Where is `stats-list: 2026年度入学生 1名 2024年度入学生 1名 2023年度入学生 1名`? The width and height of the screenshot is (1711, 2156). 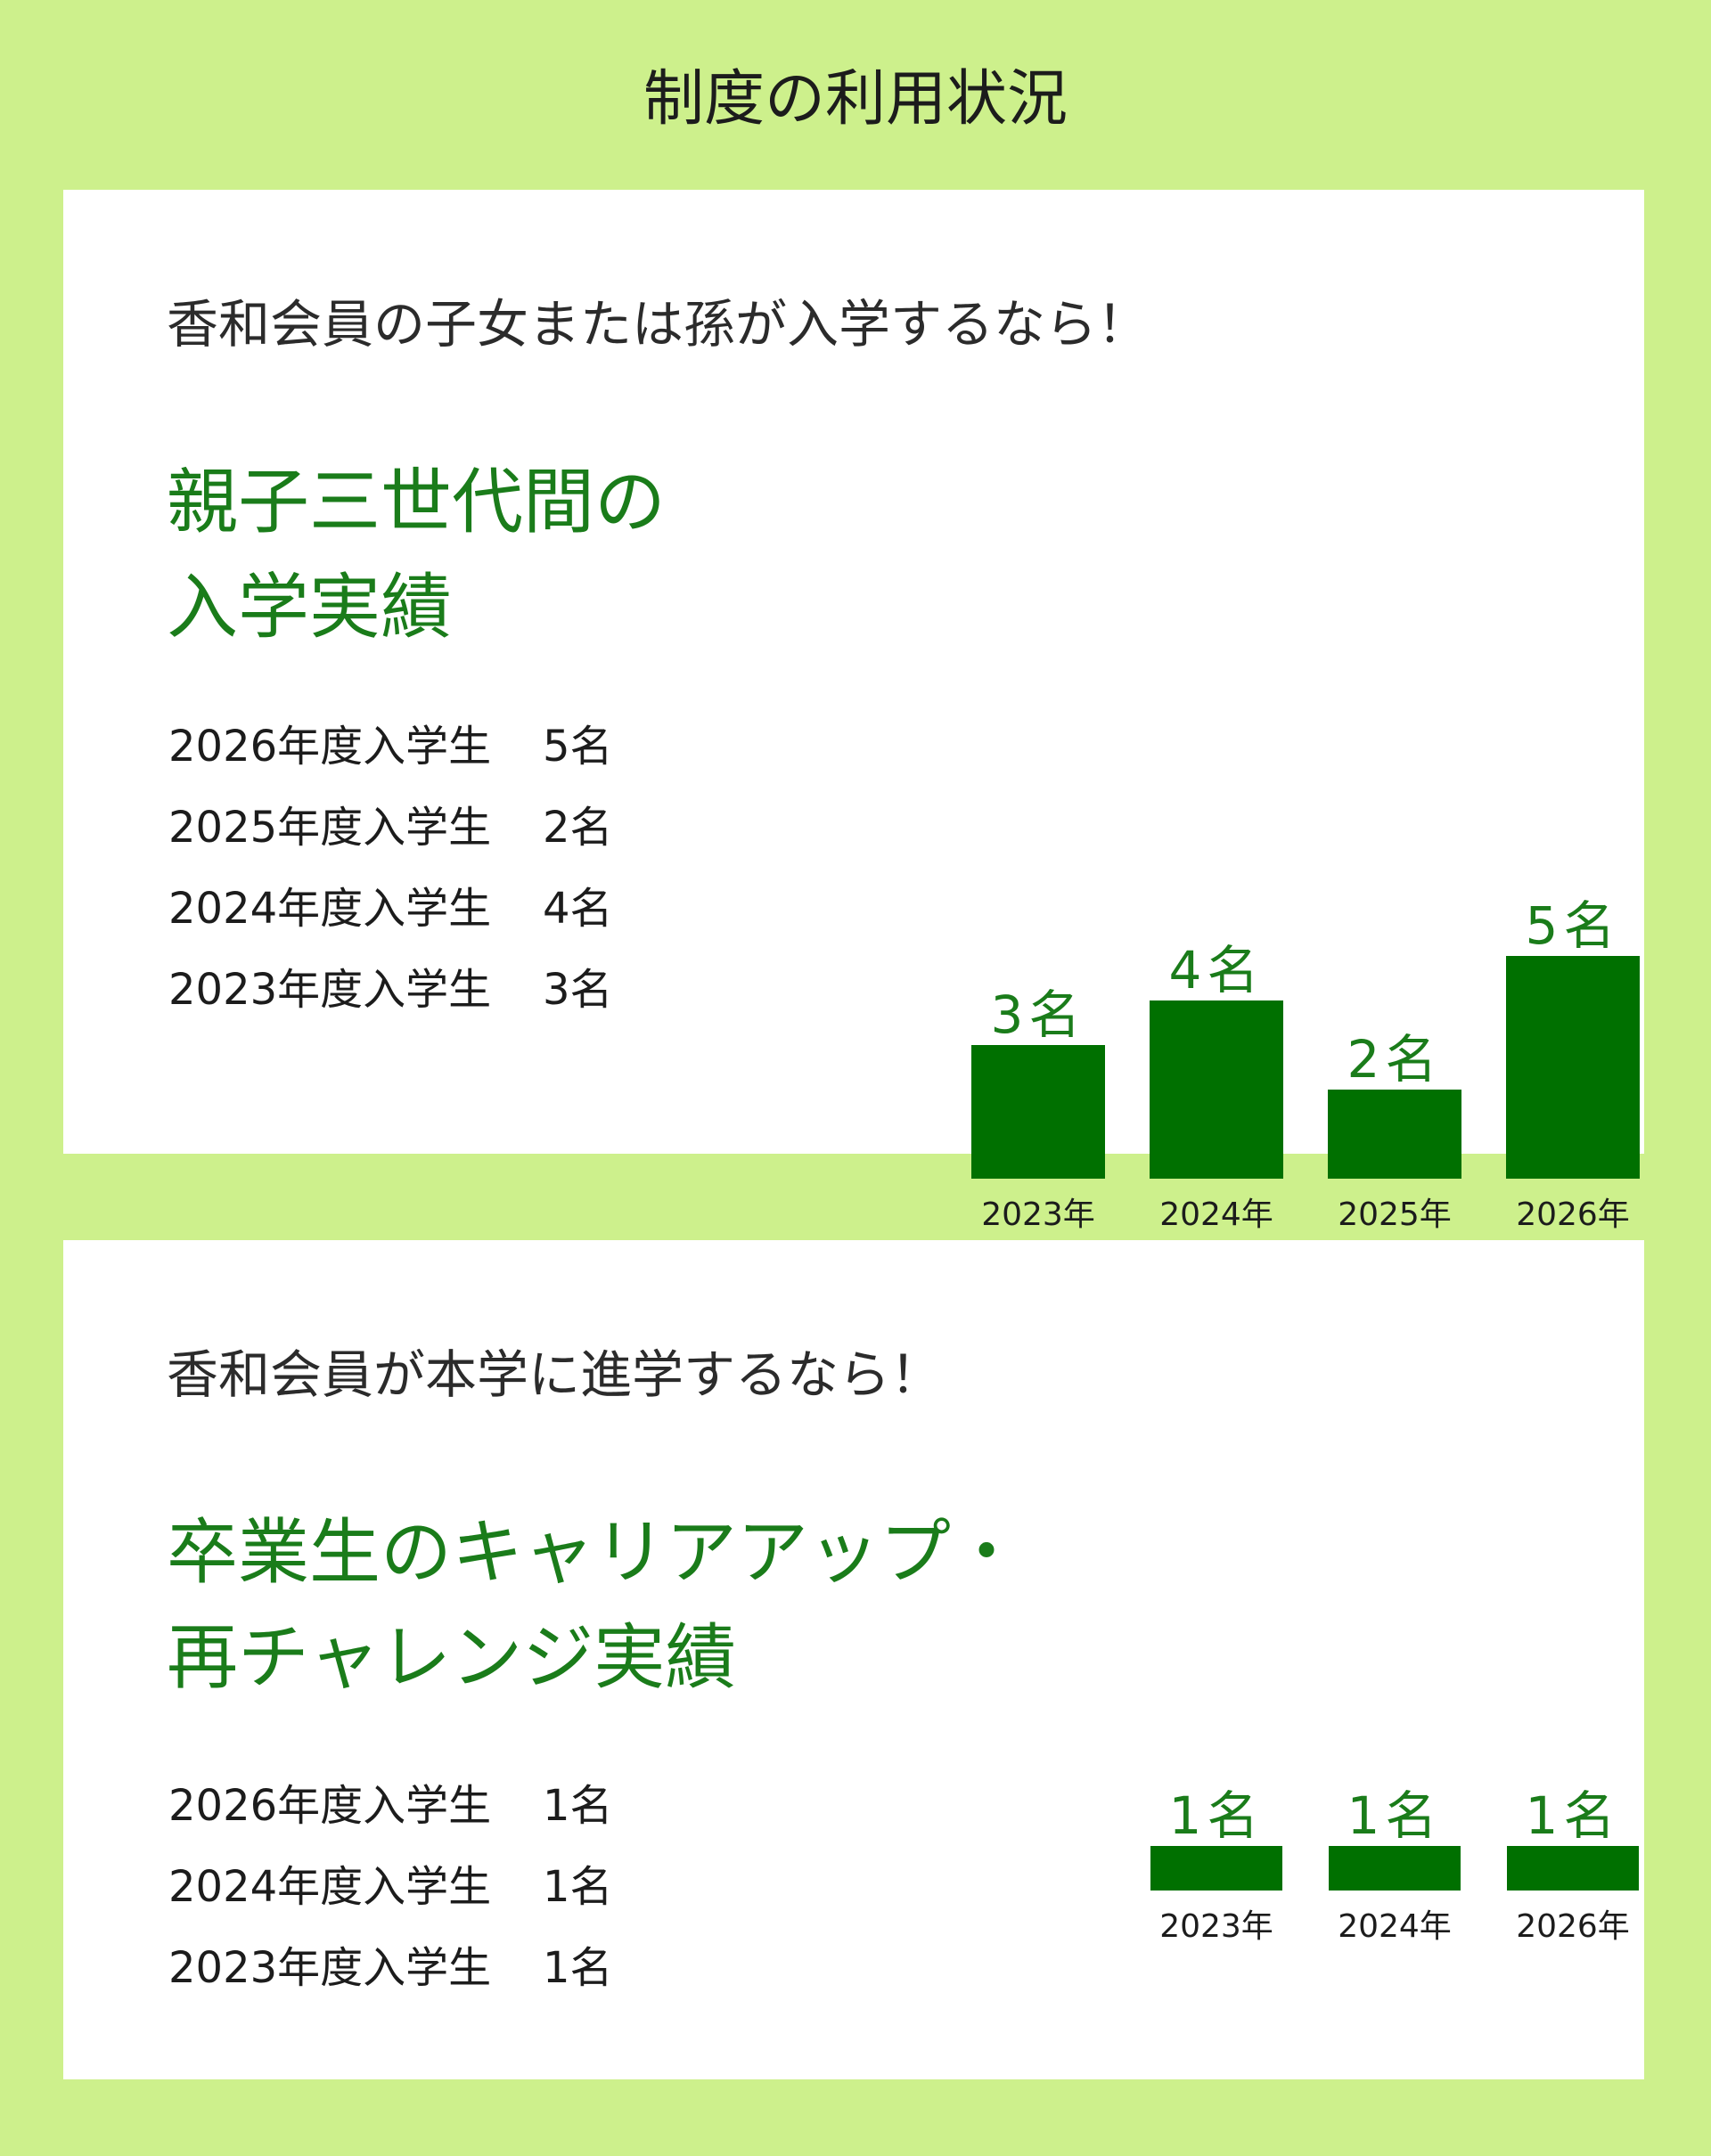
stats-list: 2026年度入学生 1名 2024年度入学生 1名 2023年度入学生 1名 is located at coordinates (390, 1882).